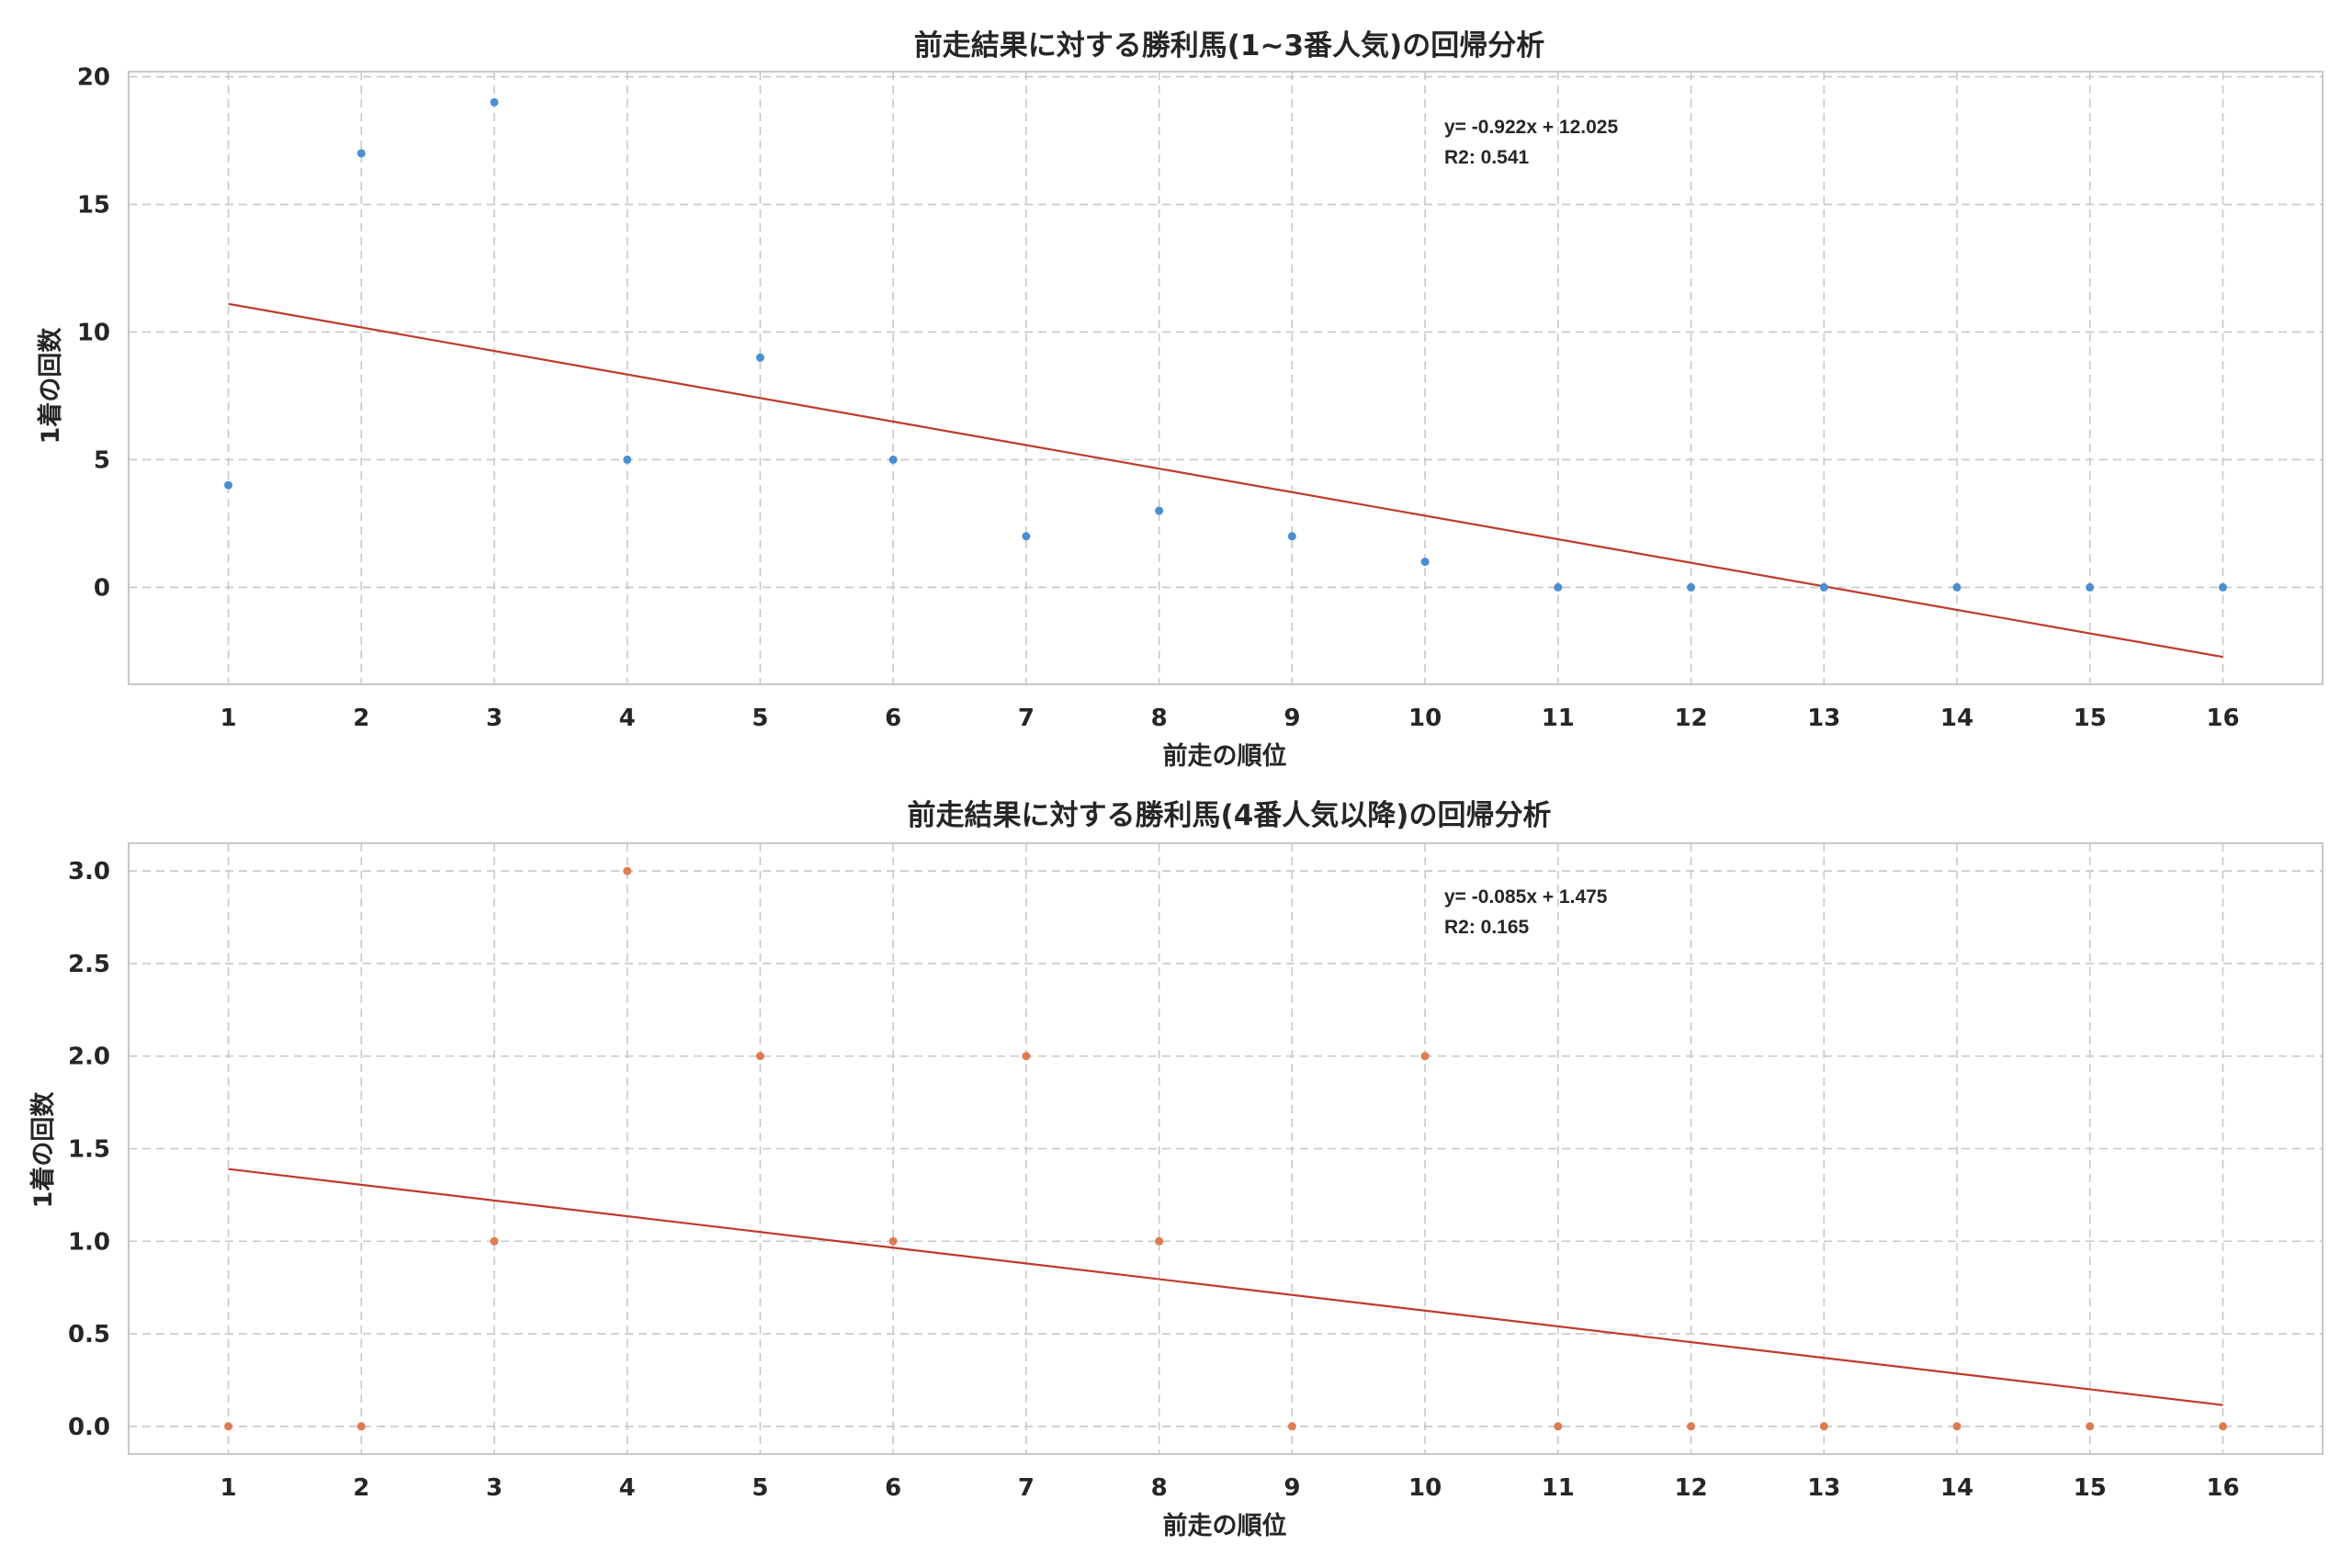 The width and height of the screenshot is (2352, 1568). I want to click on y-tick-label: 2.0, so click(89, 1057).